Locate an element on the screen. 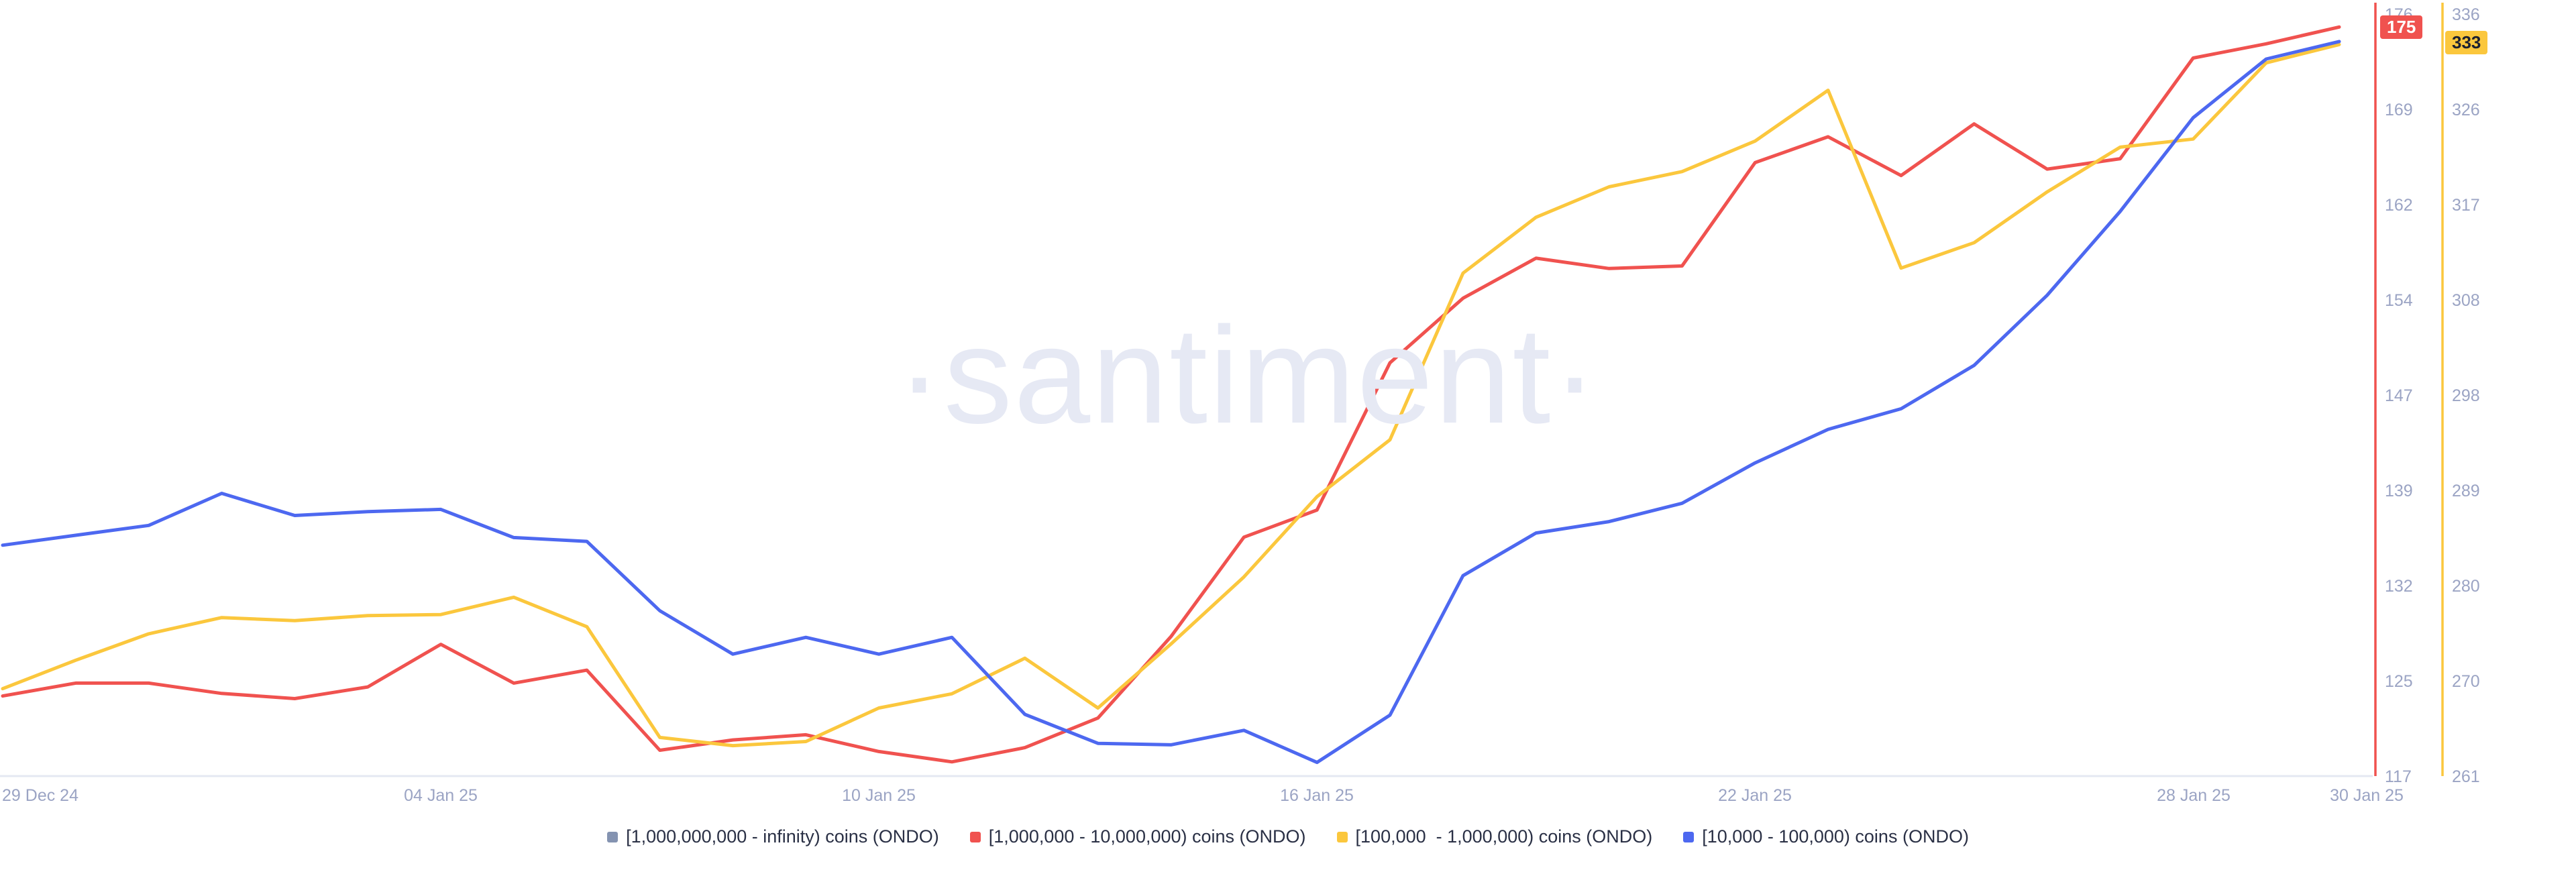 The image size is (2576, 872). x-axis-tick-label: 30 Jan 25 is located at coordinates (2367, 795).